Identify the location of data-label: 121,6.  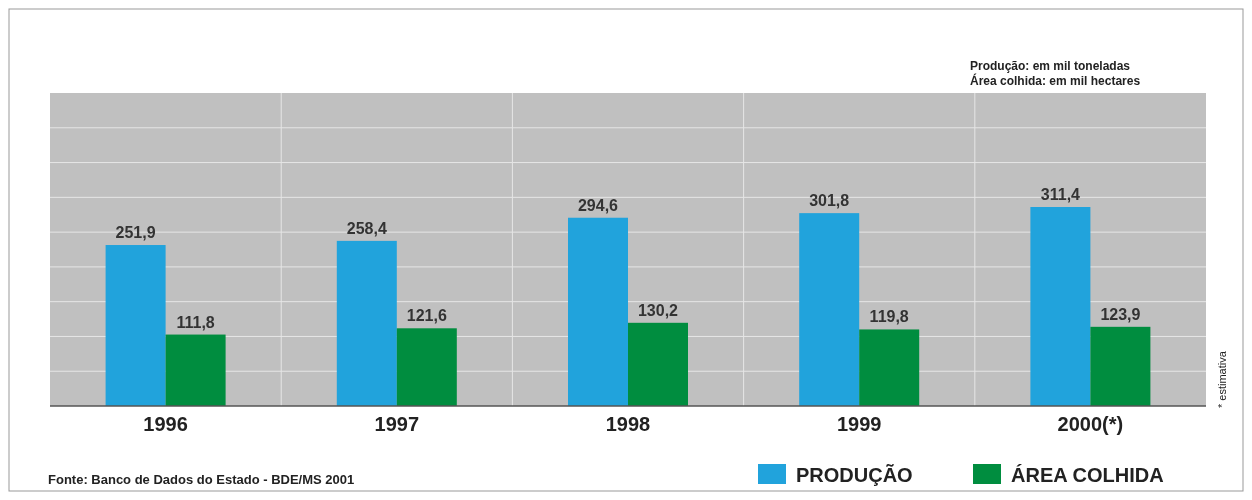
(426, 316).